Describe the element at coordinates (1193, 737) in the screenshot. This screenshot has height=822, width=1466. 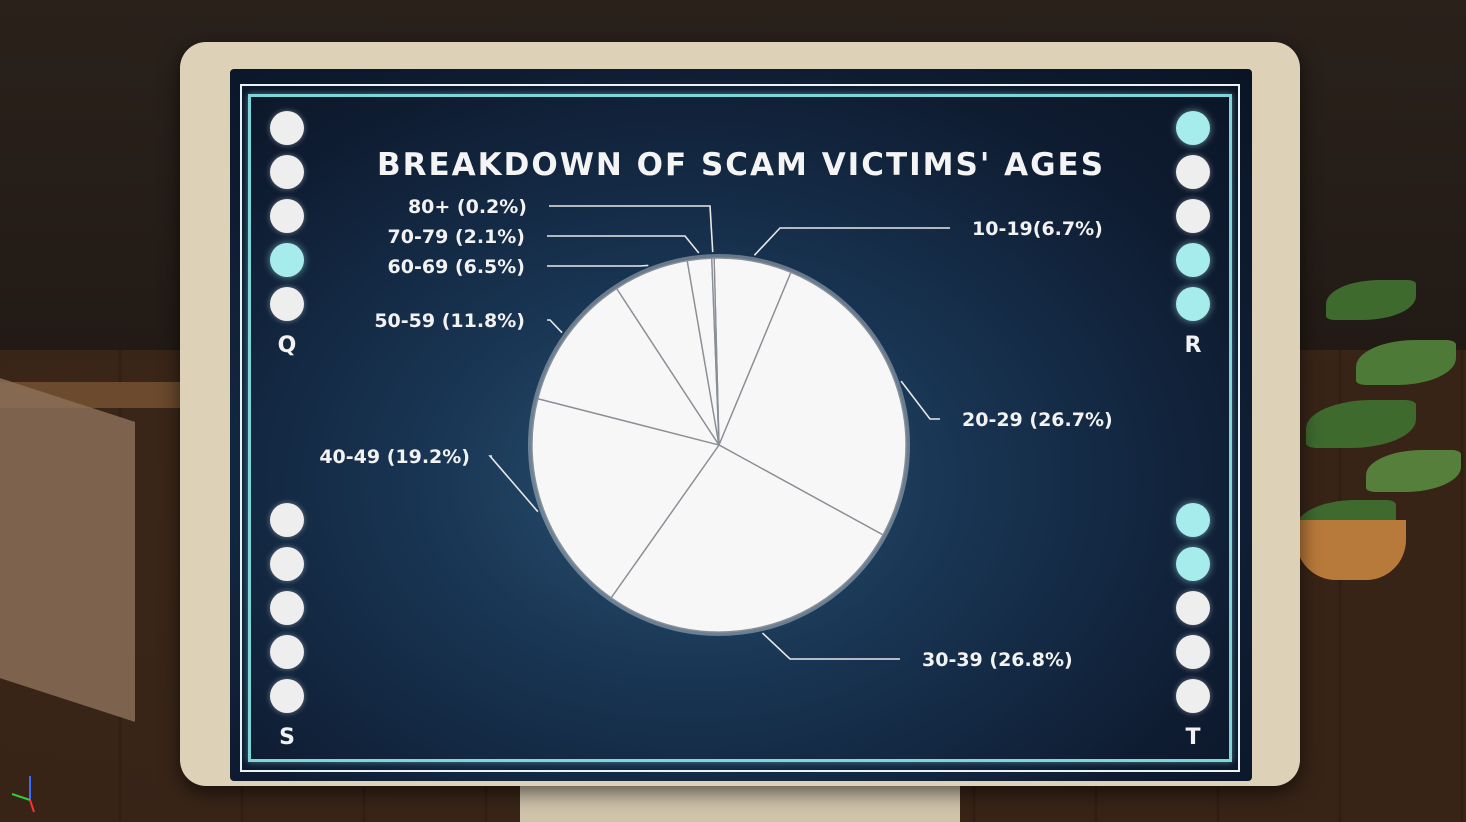
I see `light-panel-label: T` at that location.